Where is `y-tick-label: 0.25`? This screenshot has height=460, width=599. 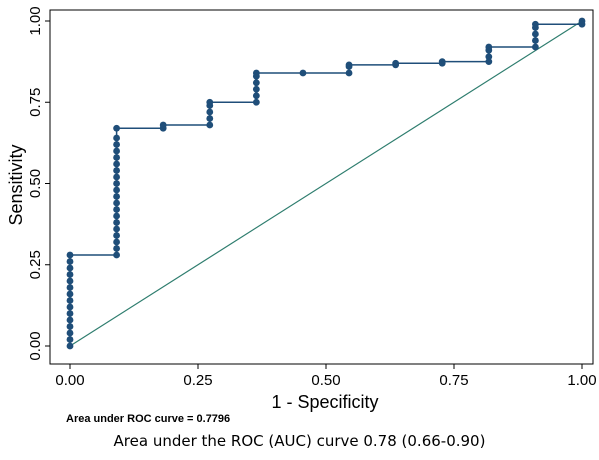 y-tick-label: 0.25 is located at coordinates (35, 264).